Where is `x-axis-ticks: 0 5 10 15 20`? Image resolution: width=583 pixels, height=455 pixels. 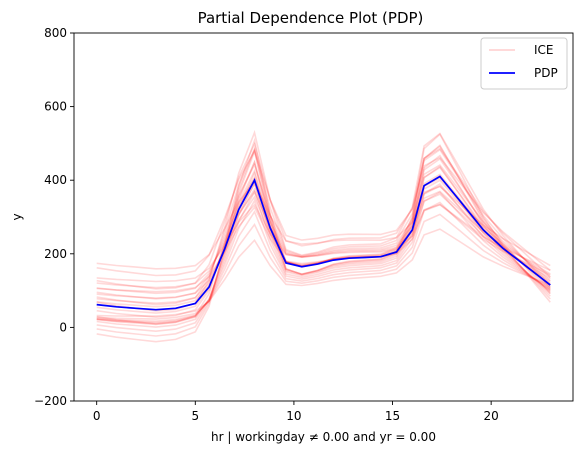 x-axis-ticks: 0 5 10 15 20 is located at coordinates (296, 412).